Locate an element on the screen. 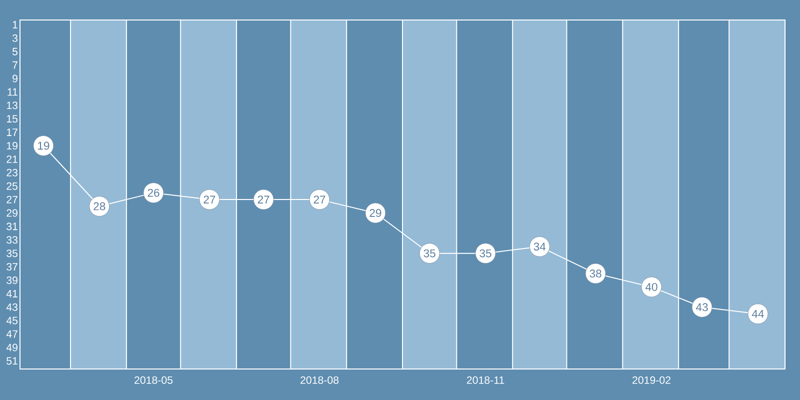 This screenshot has height=400, width=800. x-tick-label: 2018-05 is located at coordinates (153, 380).